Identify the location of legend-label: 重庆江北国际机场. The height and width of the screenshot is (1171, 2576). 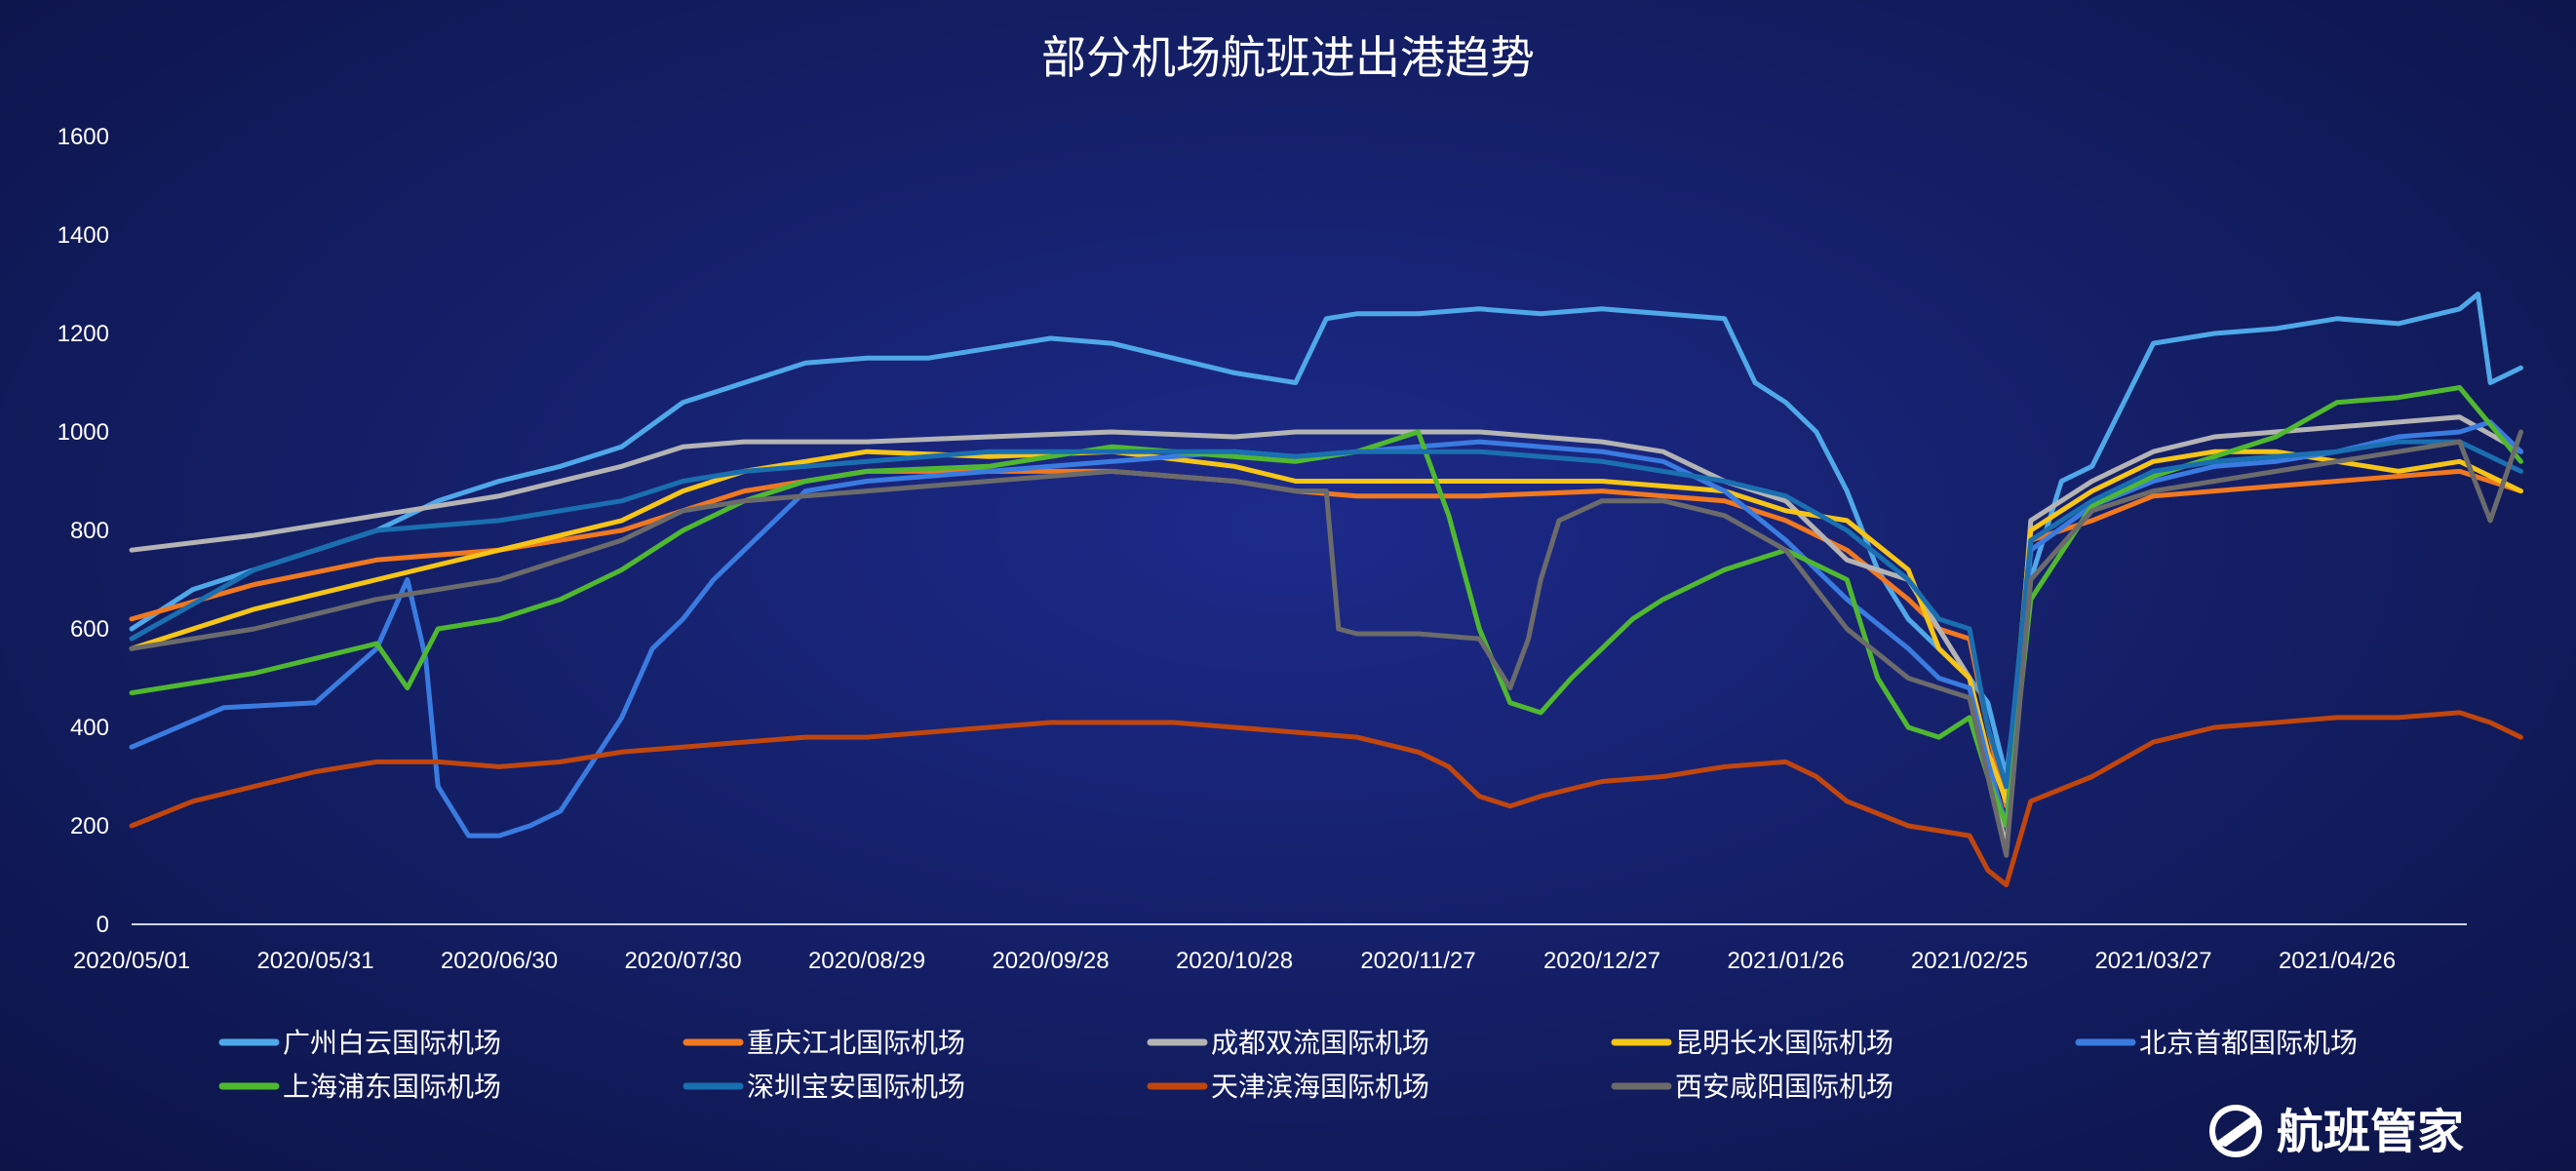
(856, 1043).